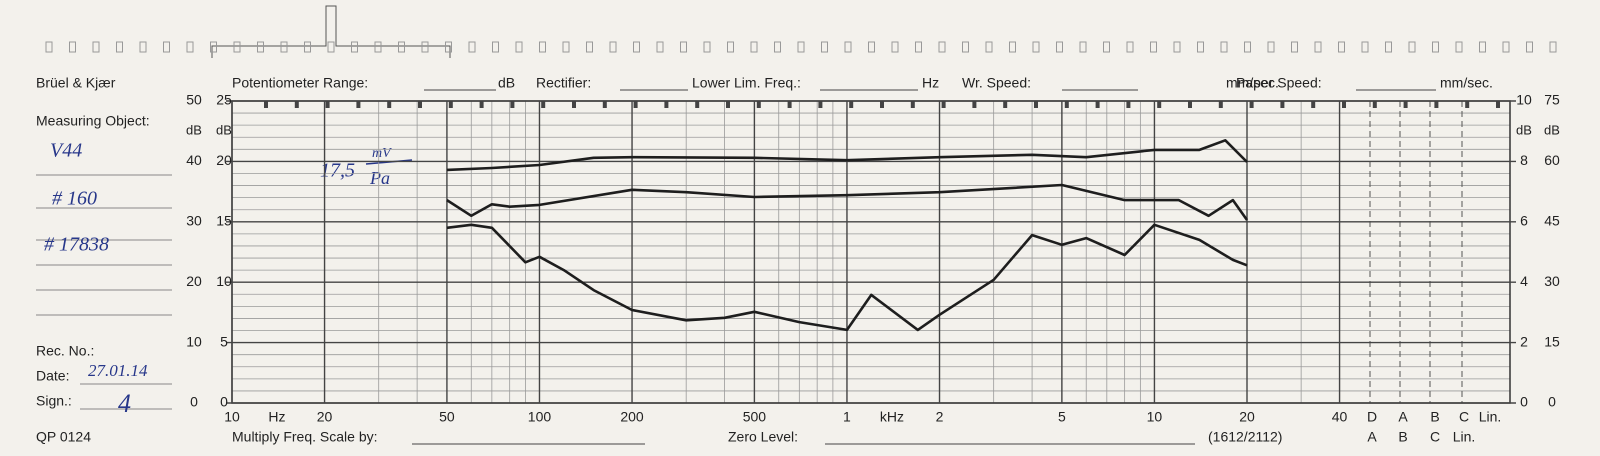  What do you see at coordinates (331, 31) in the screenshot?
I see `registration-mark` at bounding box center [331, 31].